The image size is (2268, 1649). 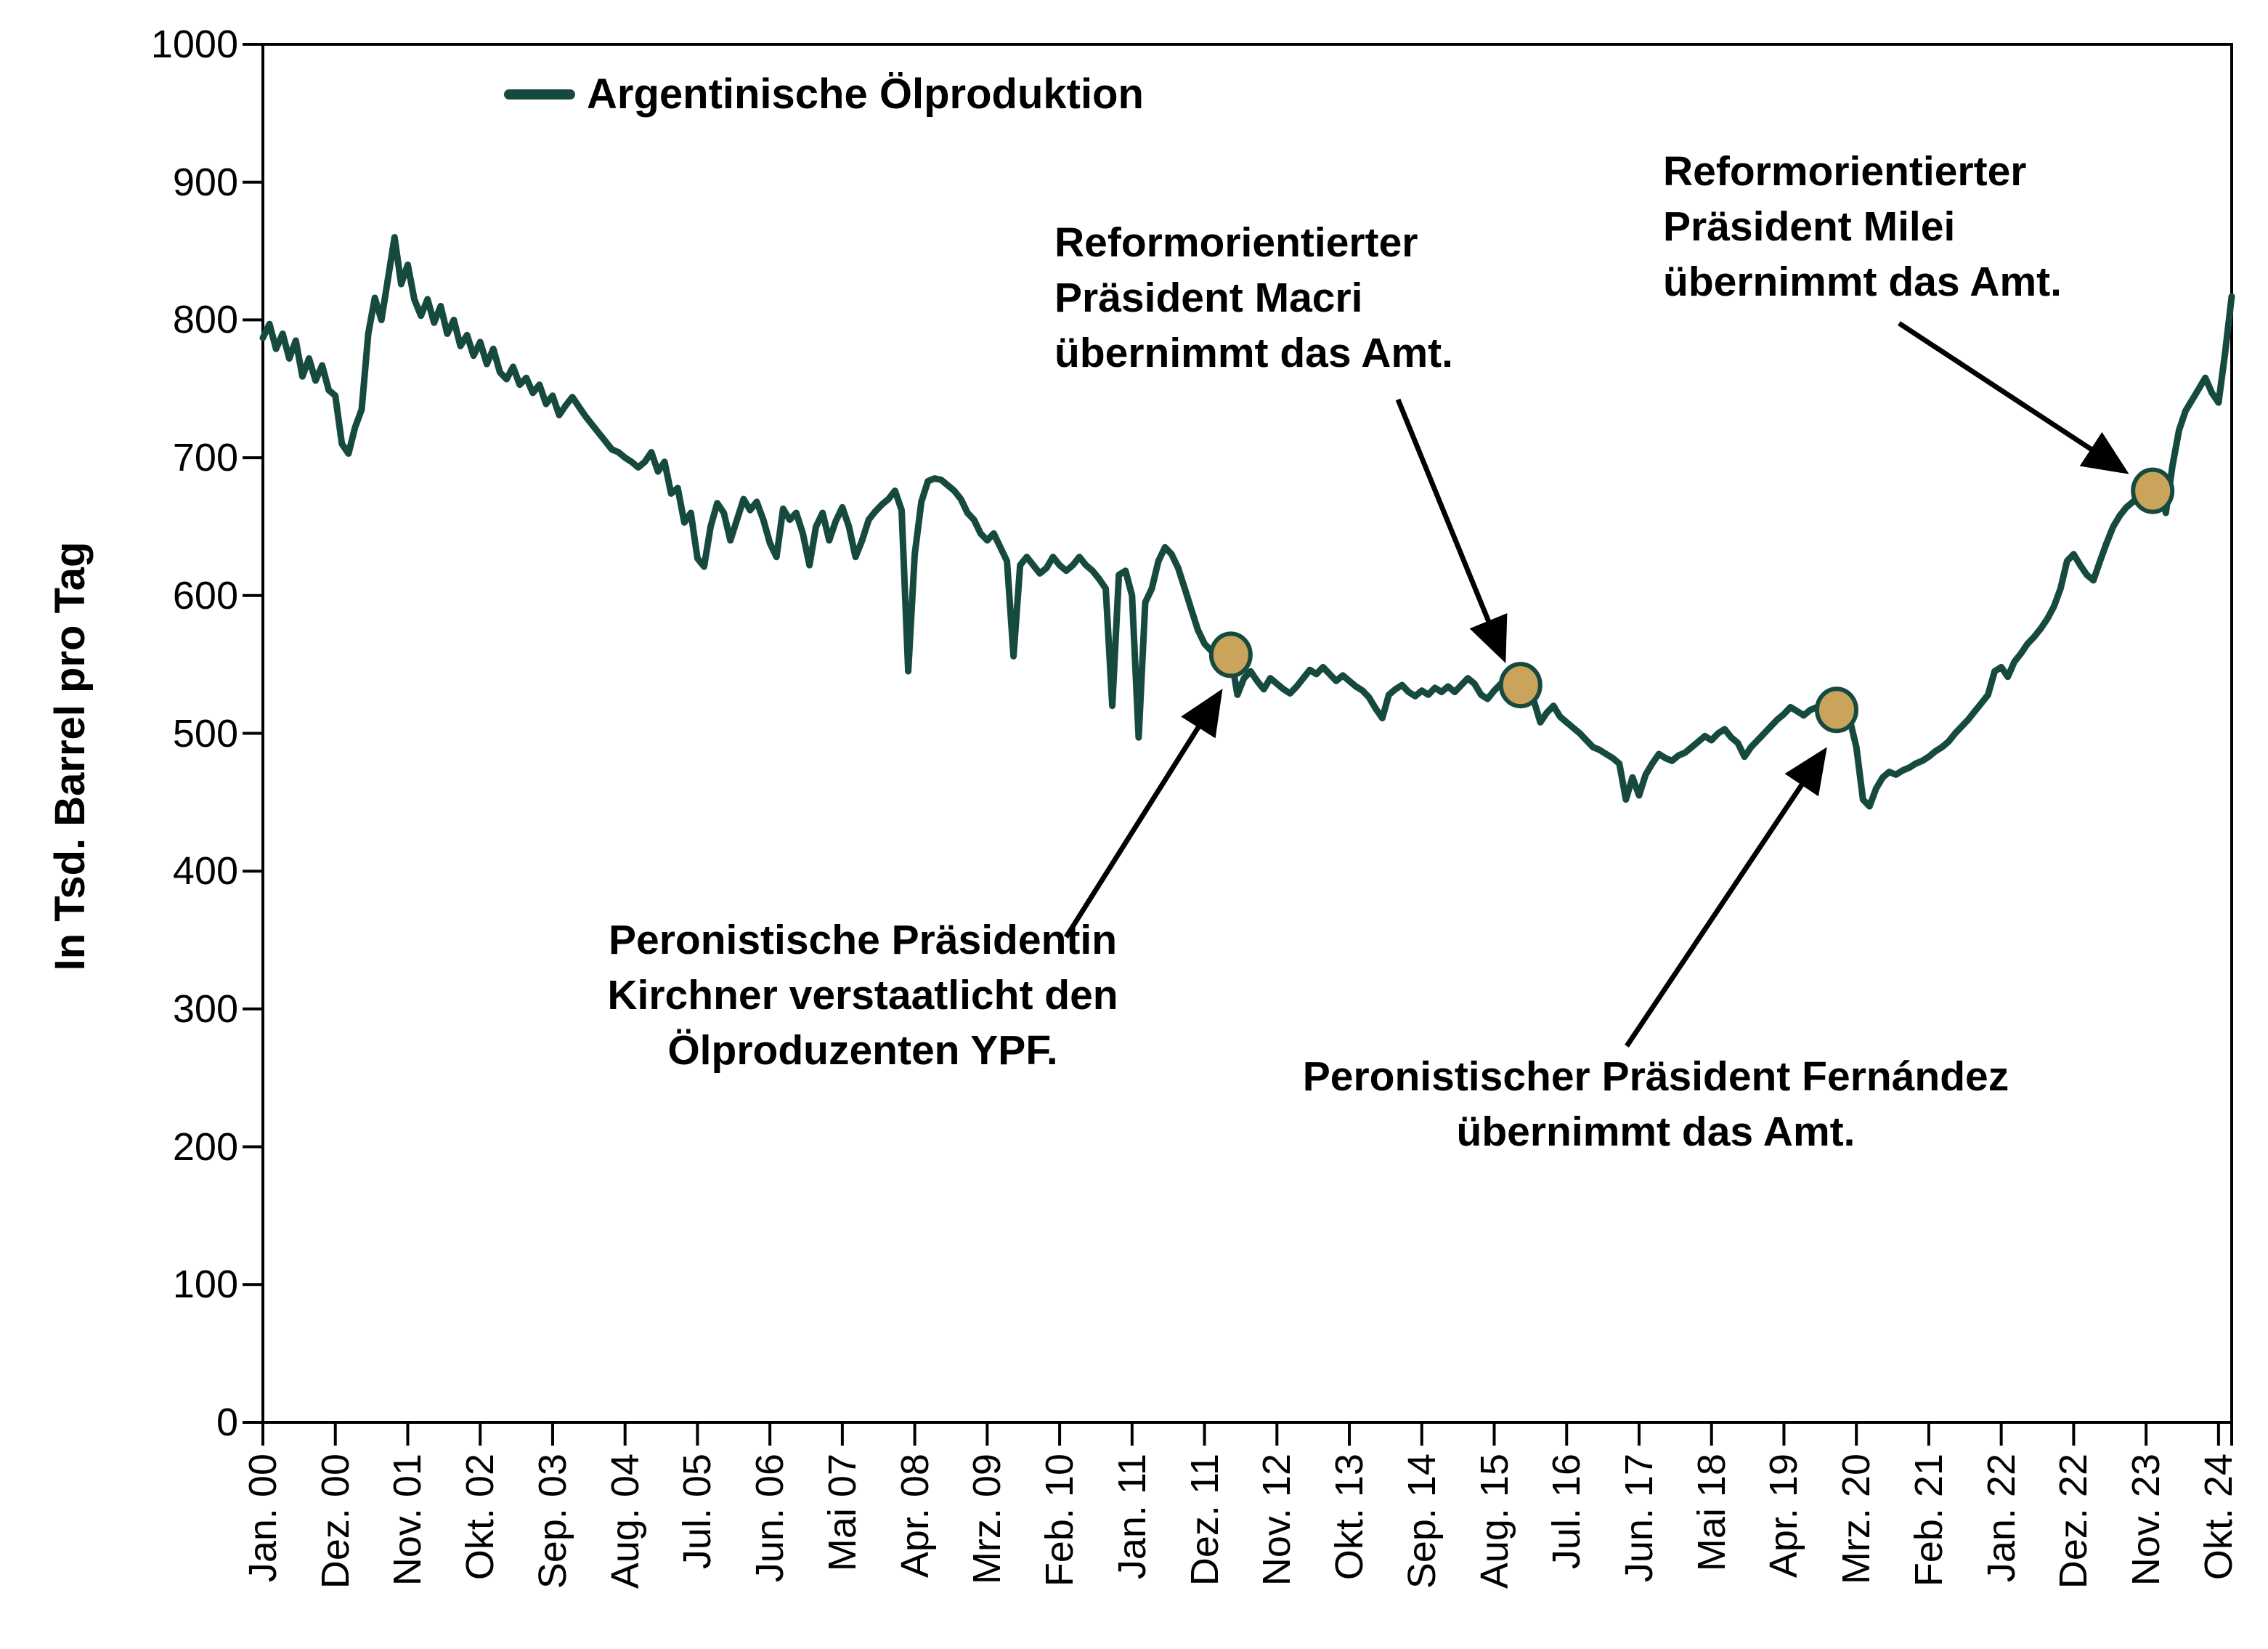 I want to click on x-tick-label: Feb. 21, so click(x=1928, y=1520).